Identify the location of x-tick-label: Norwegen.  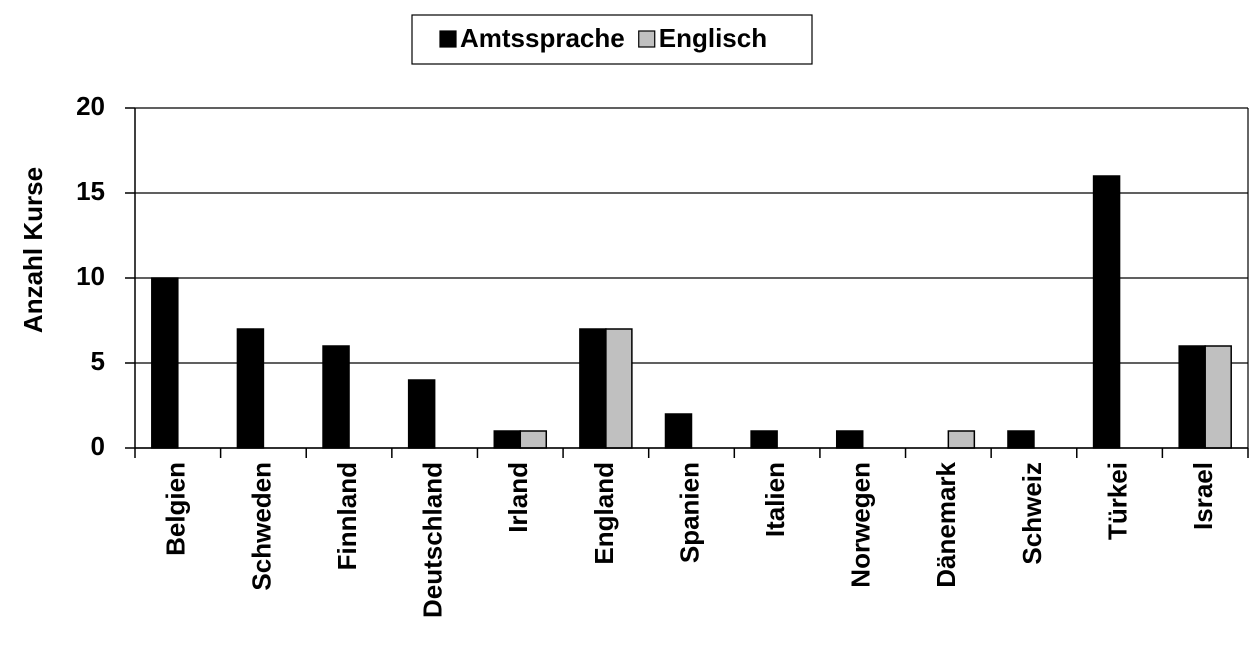
(861, 525).